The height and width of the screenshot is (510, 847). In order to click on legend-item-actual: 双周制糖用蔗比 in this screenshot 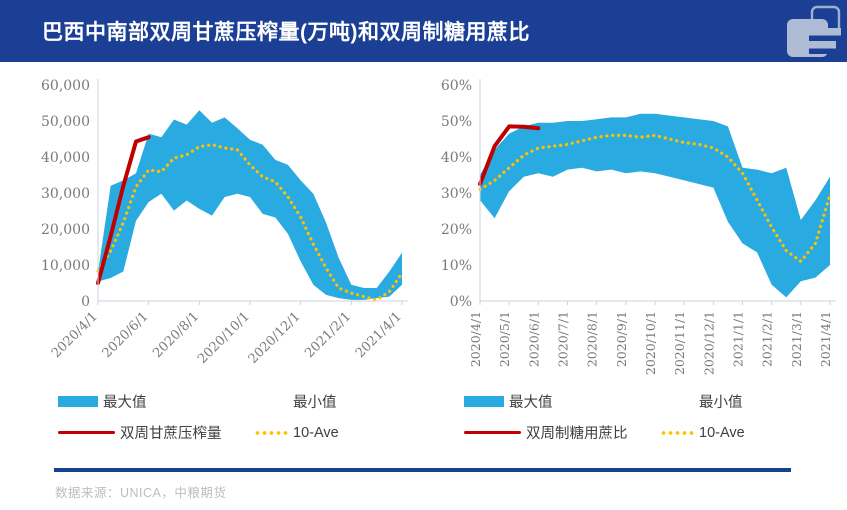, I will do `click(562, 432)`.